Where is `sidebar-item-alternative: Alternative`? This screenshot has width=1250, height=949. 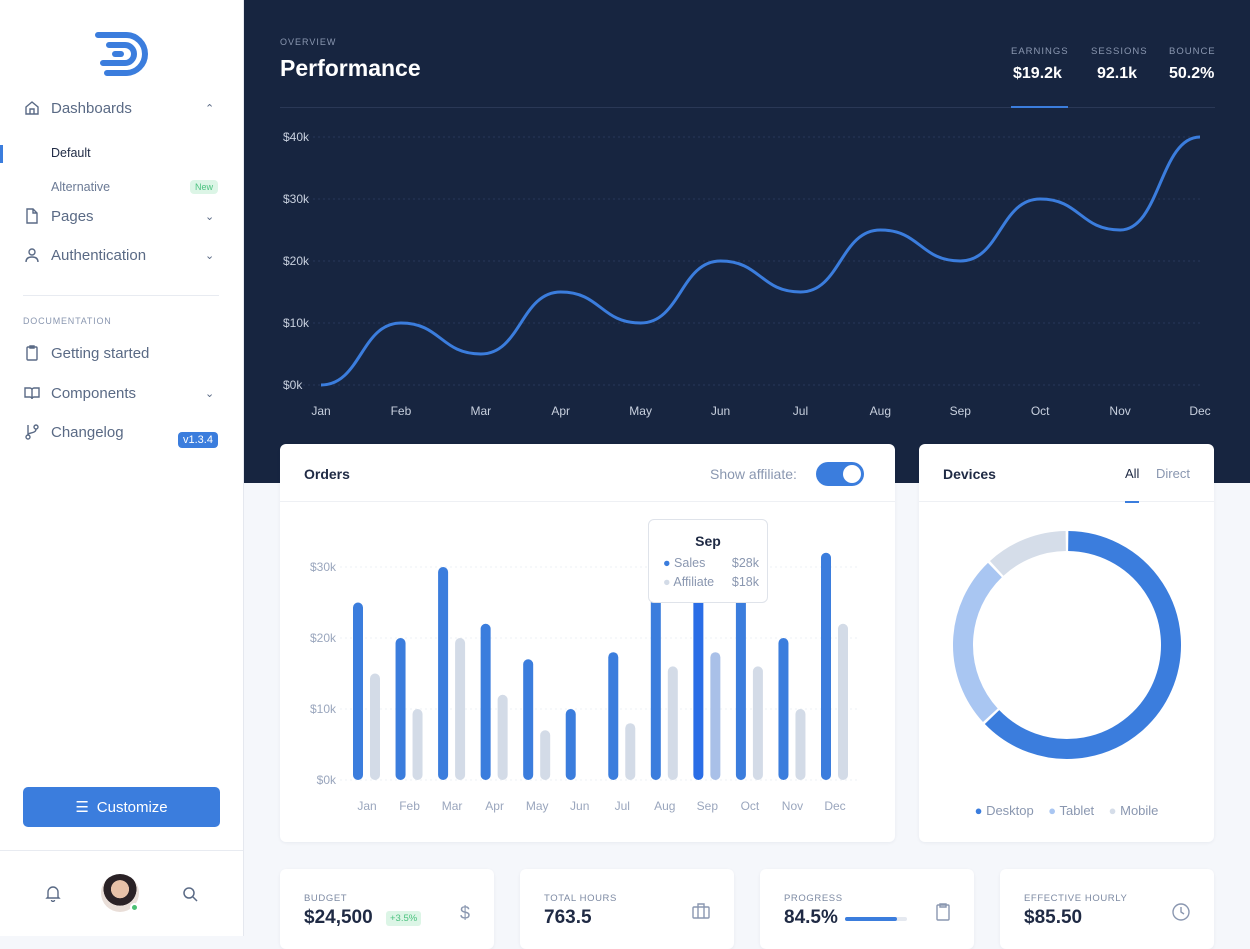 sidebar-item-alternative: Alternative is located at coordinates (81, 187).